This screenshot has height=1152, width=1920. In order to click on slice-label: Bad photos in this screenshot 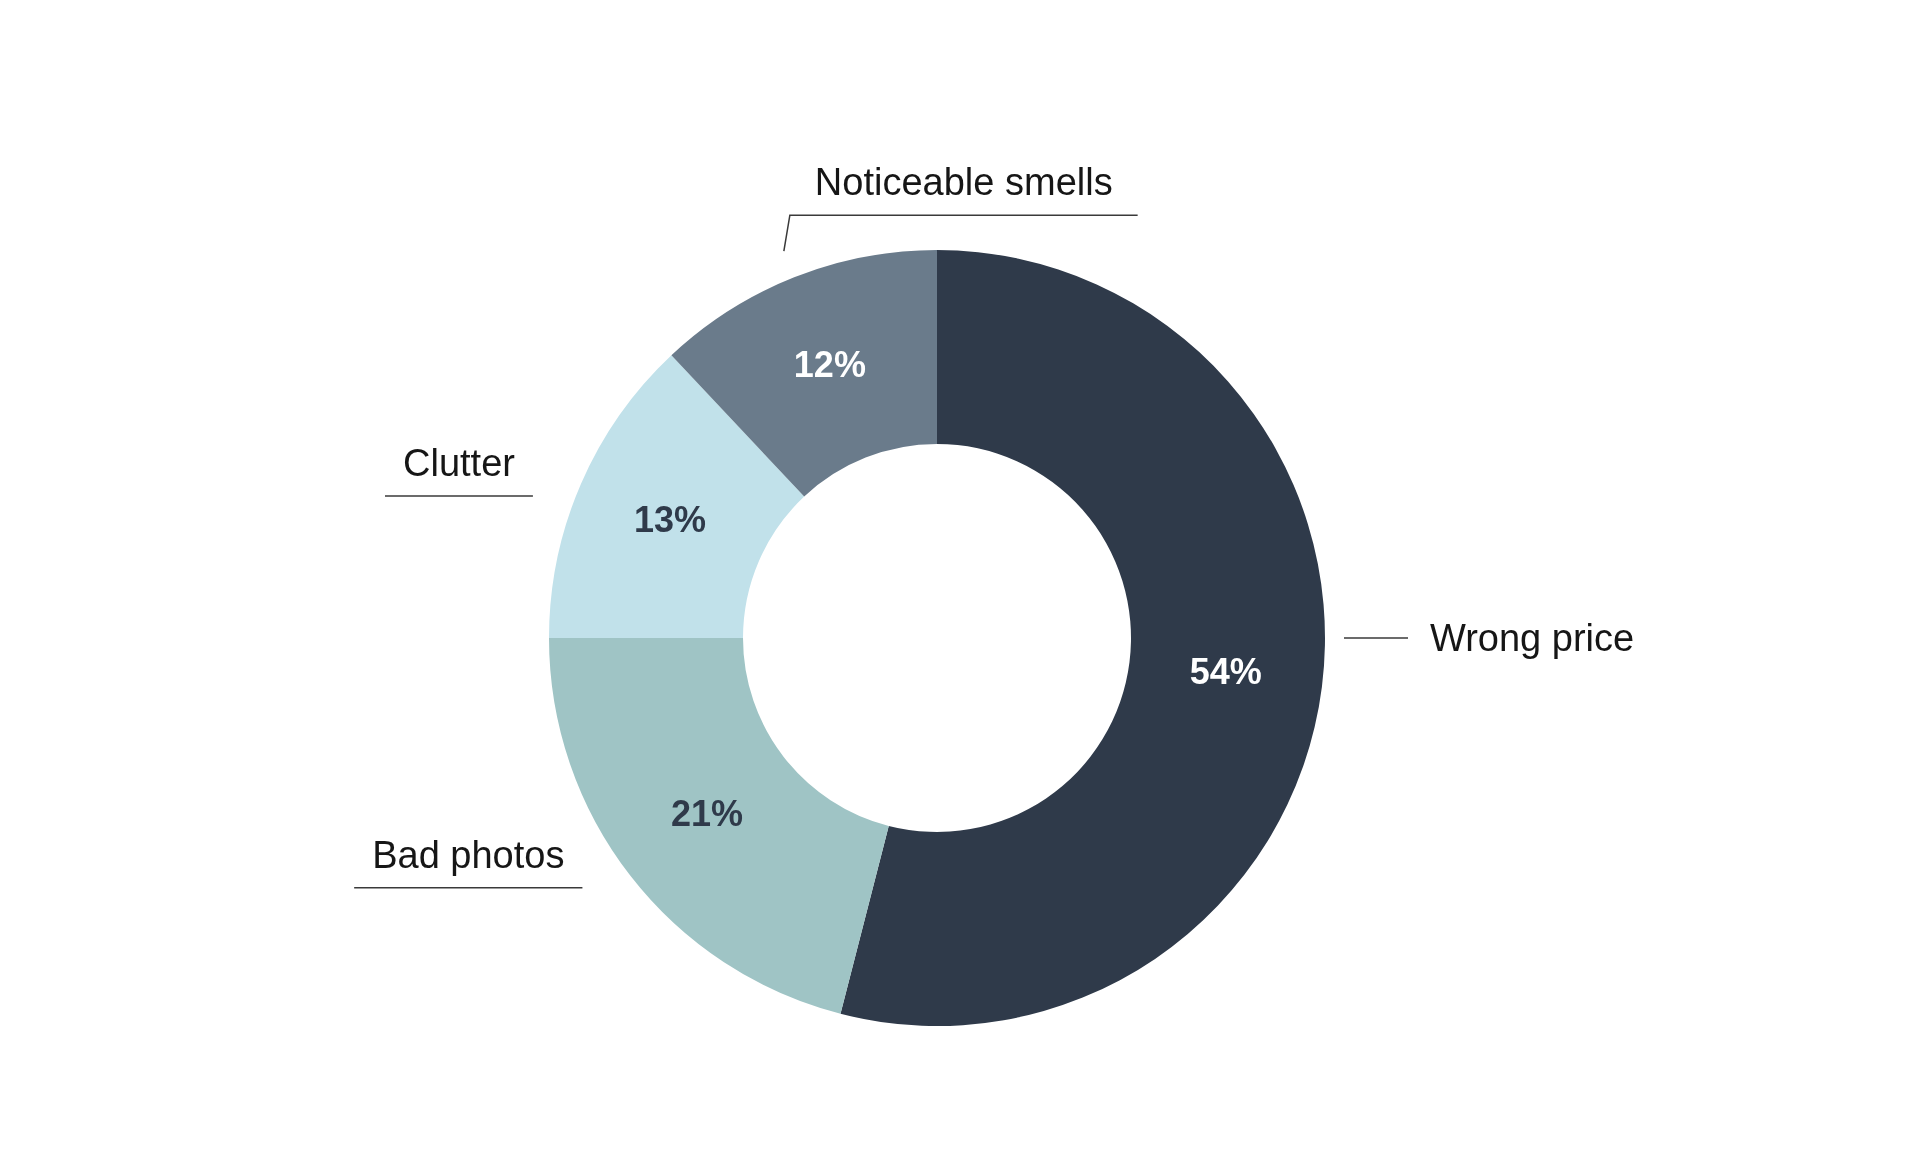, I will do `click(468, 854)`.